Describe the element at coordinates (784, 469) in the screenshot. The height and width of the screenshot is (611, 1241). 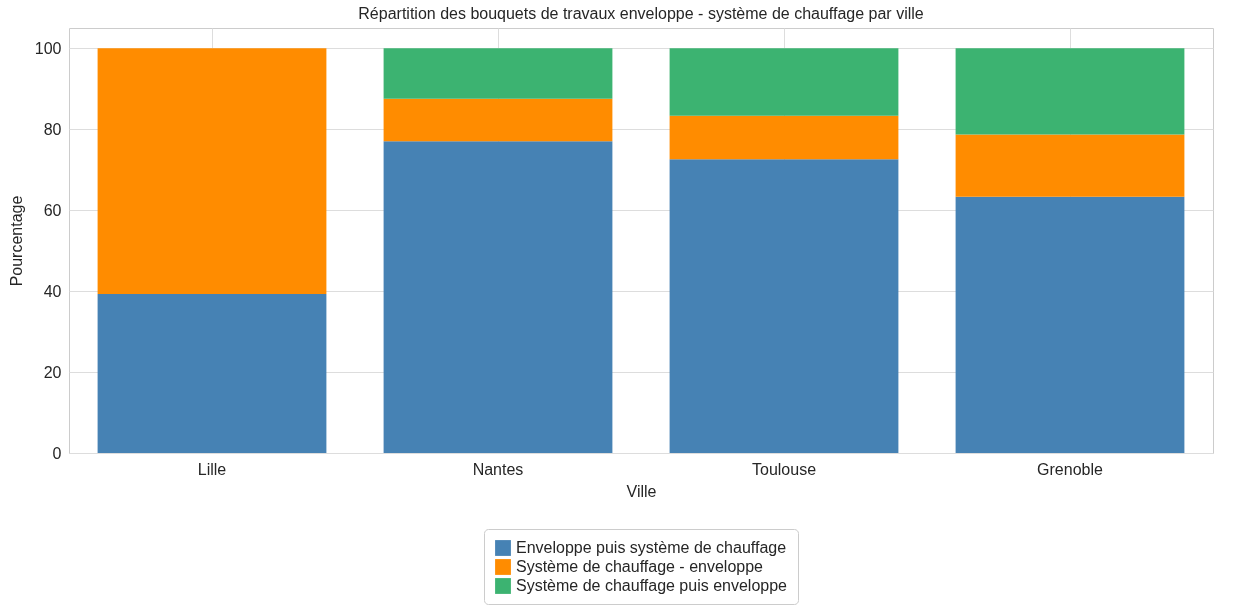
I see `x-tick-label: Toulouse` at that location.